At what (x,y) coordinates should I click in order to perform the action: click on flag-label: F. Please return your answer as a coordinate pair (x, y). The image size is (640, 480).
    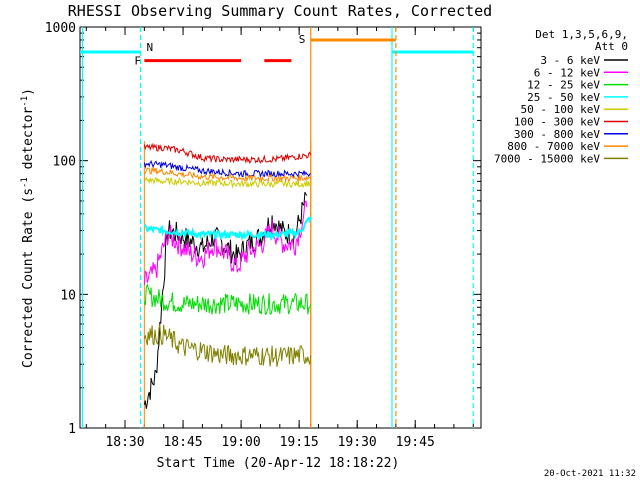
    Looking at the image, I should click on (137, 61).